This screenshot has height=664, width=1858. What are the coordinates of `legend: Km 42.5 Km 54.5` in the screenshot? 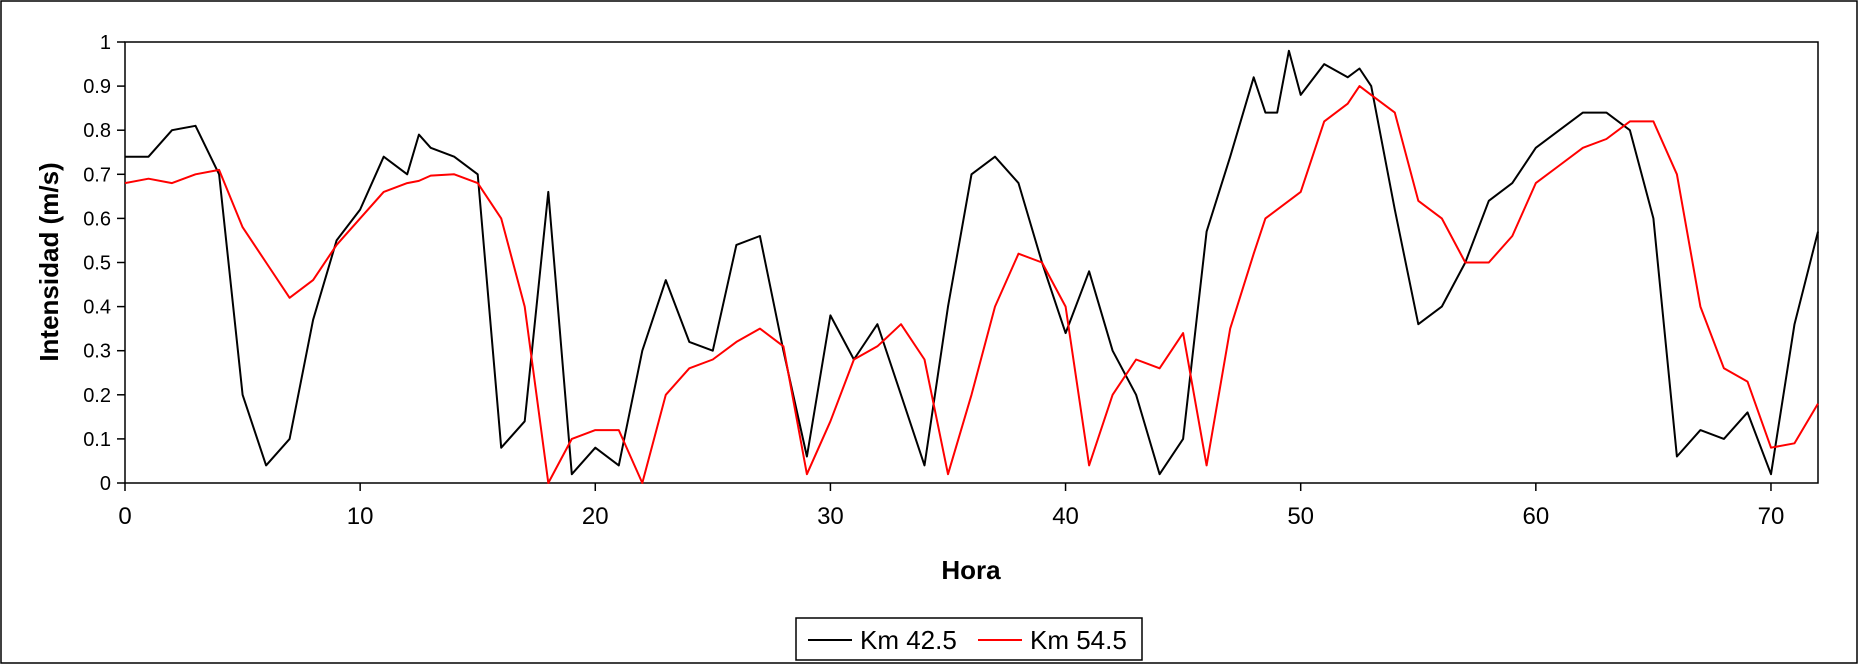 It's located at (969, 639).